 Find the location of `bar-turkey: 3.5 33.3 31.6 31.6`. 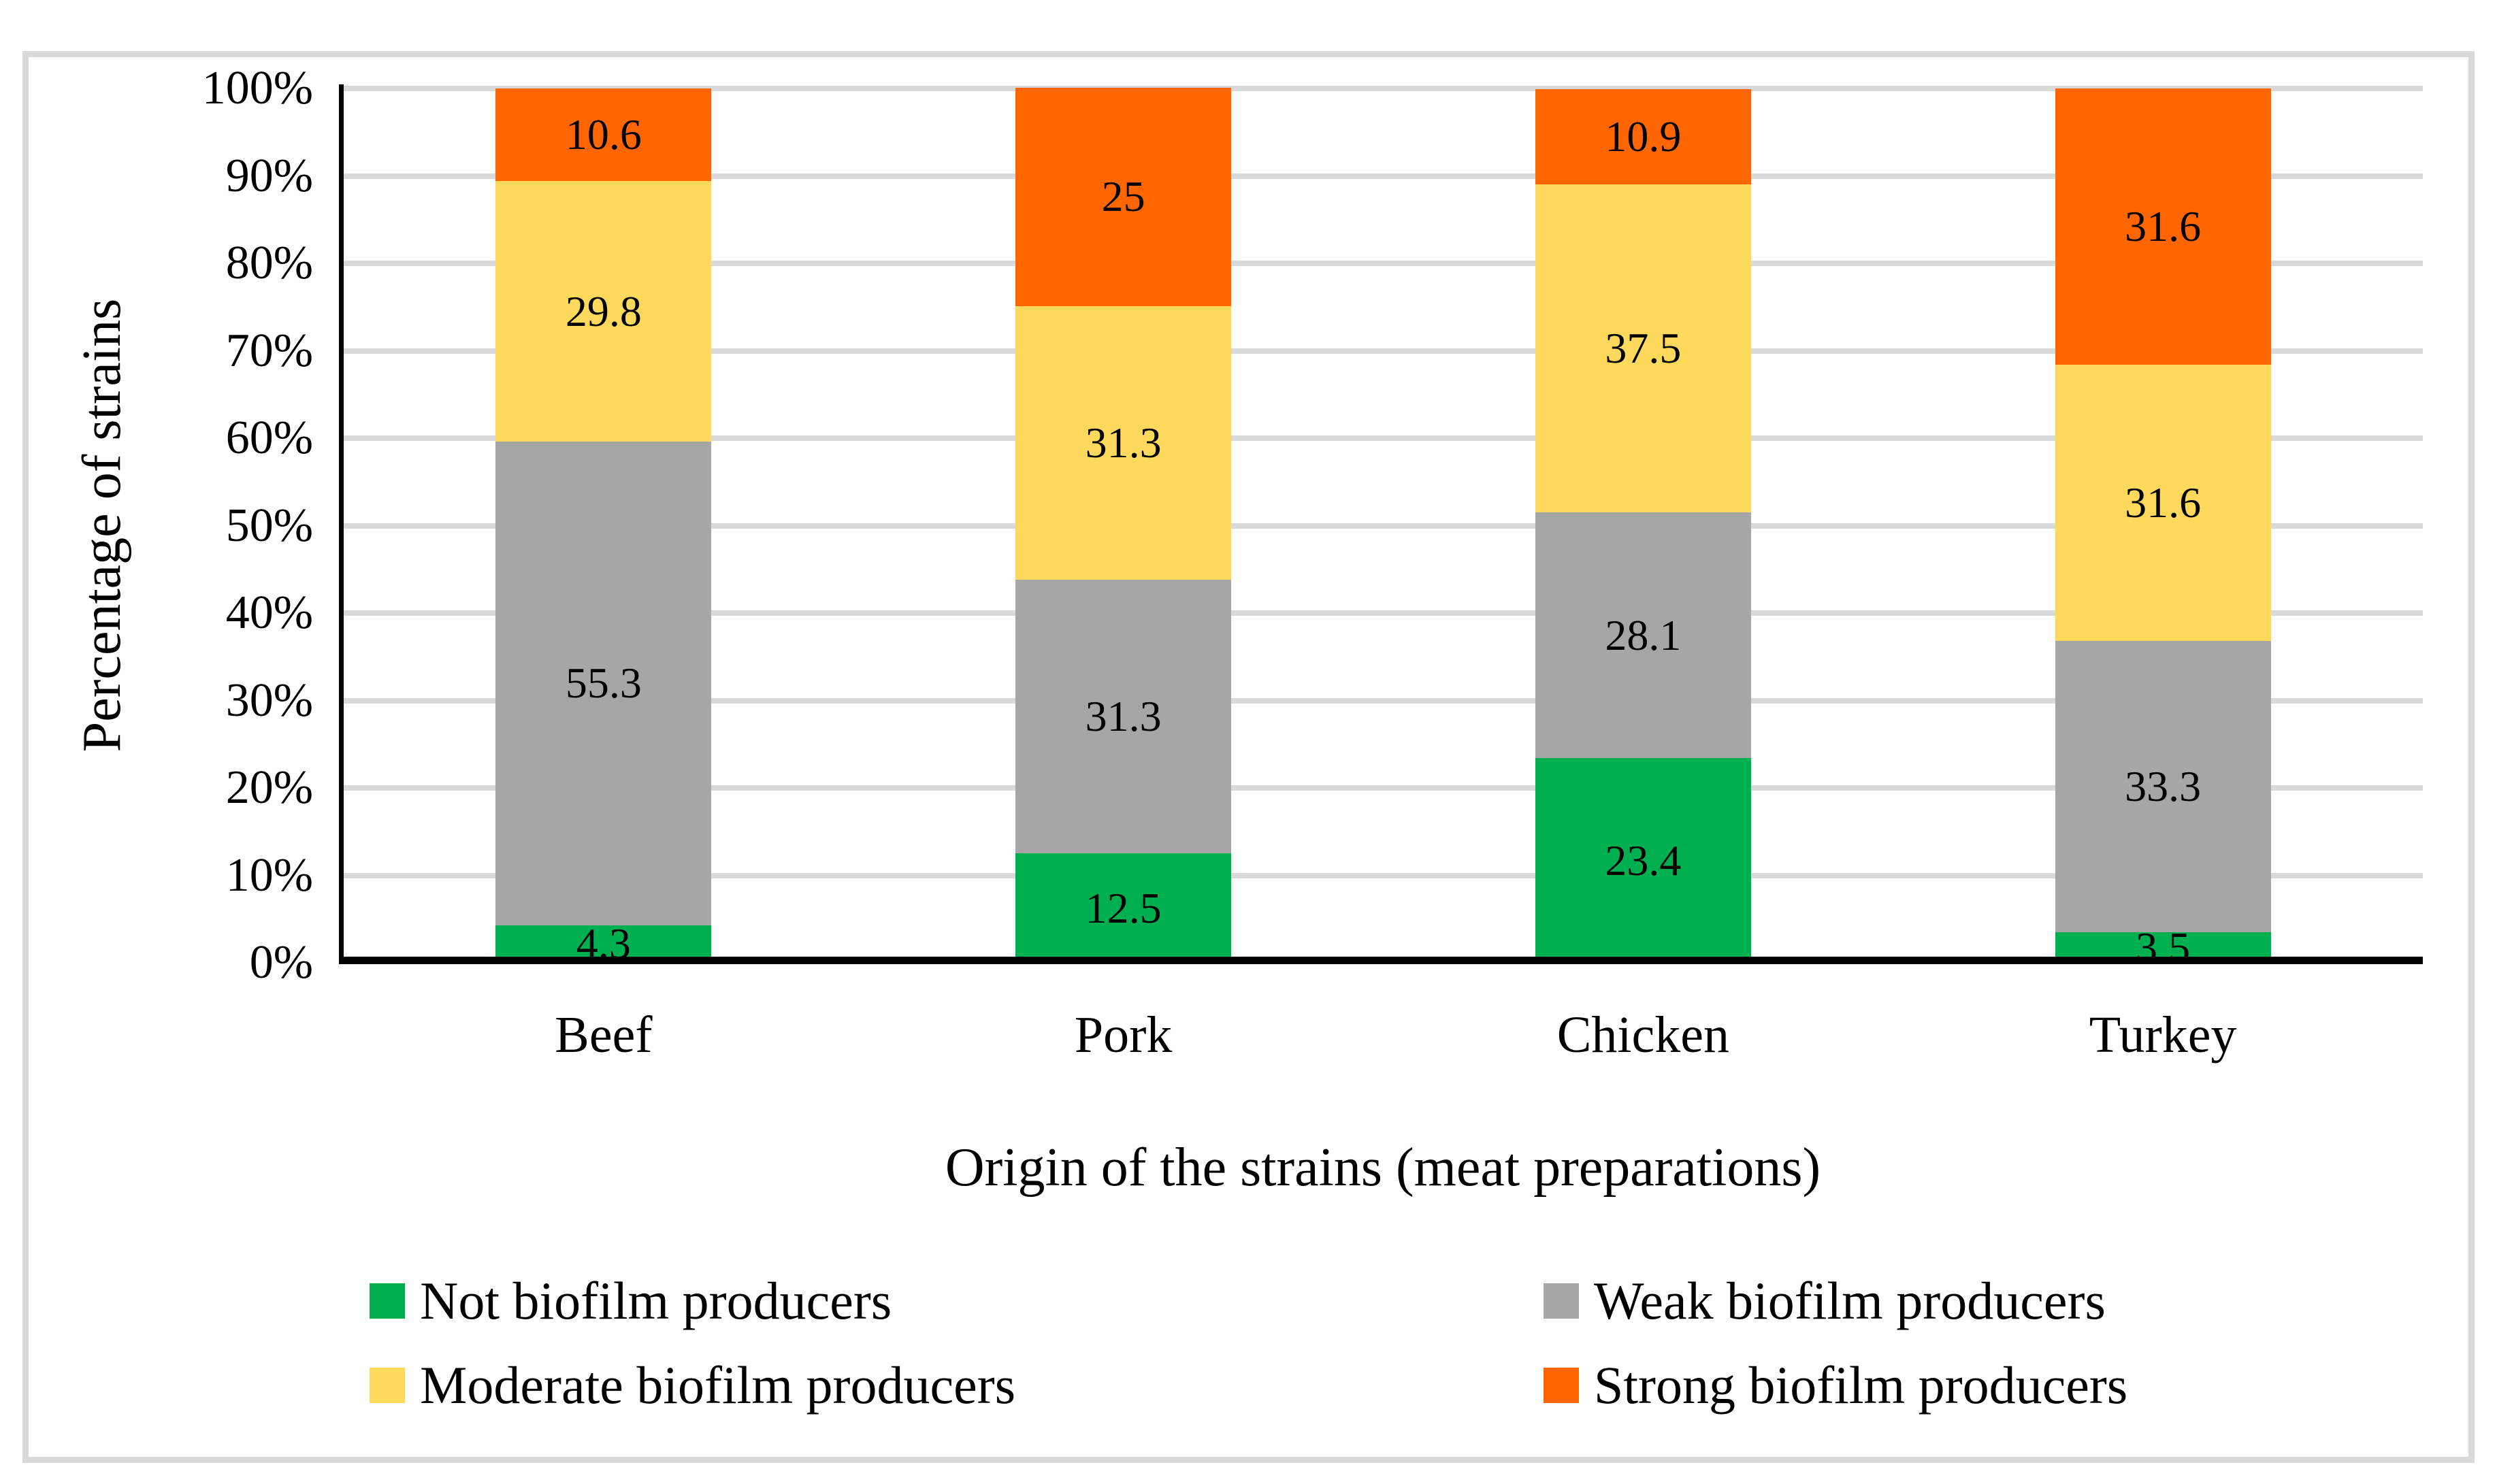

bar-turkey: 3.5 33.3 31.6 31.6 is located at coordinates (2163, 528).